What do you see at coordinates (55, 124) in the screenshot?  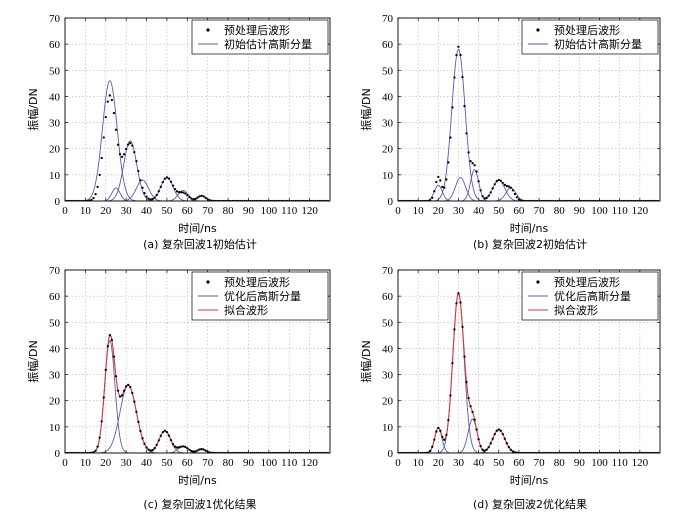 I see `y-tick-label: 30` at bounding box center [55, 124].